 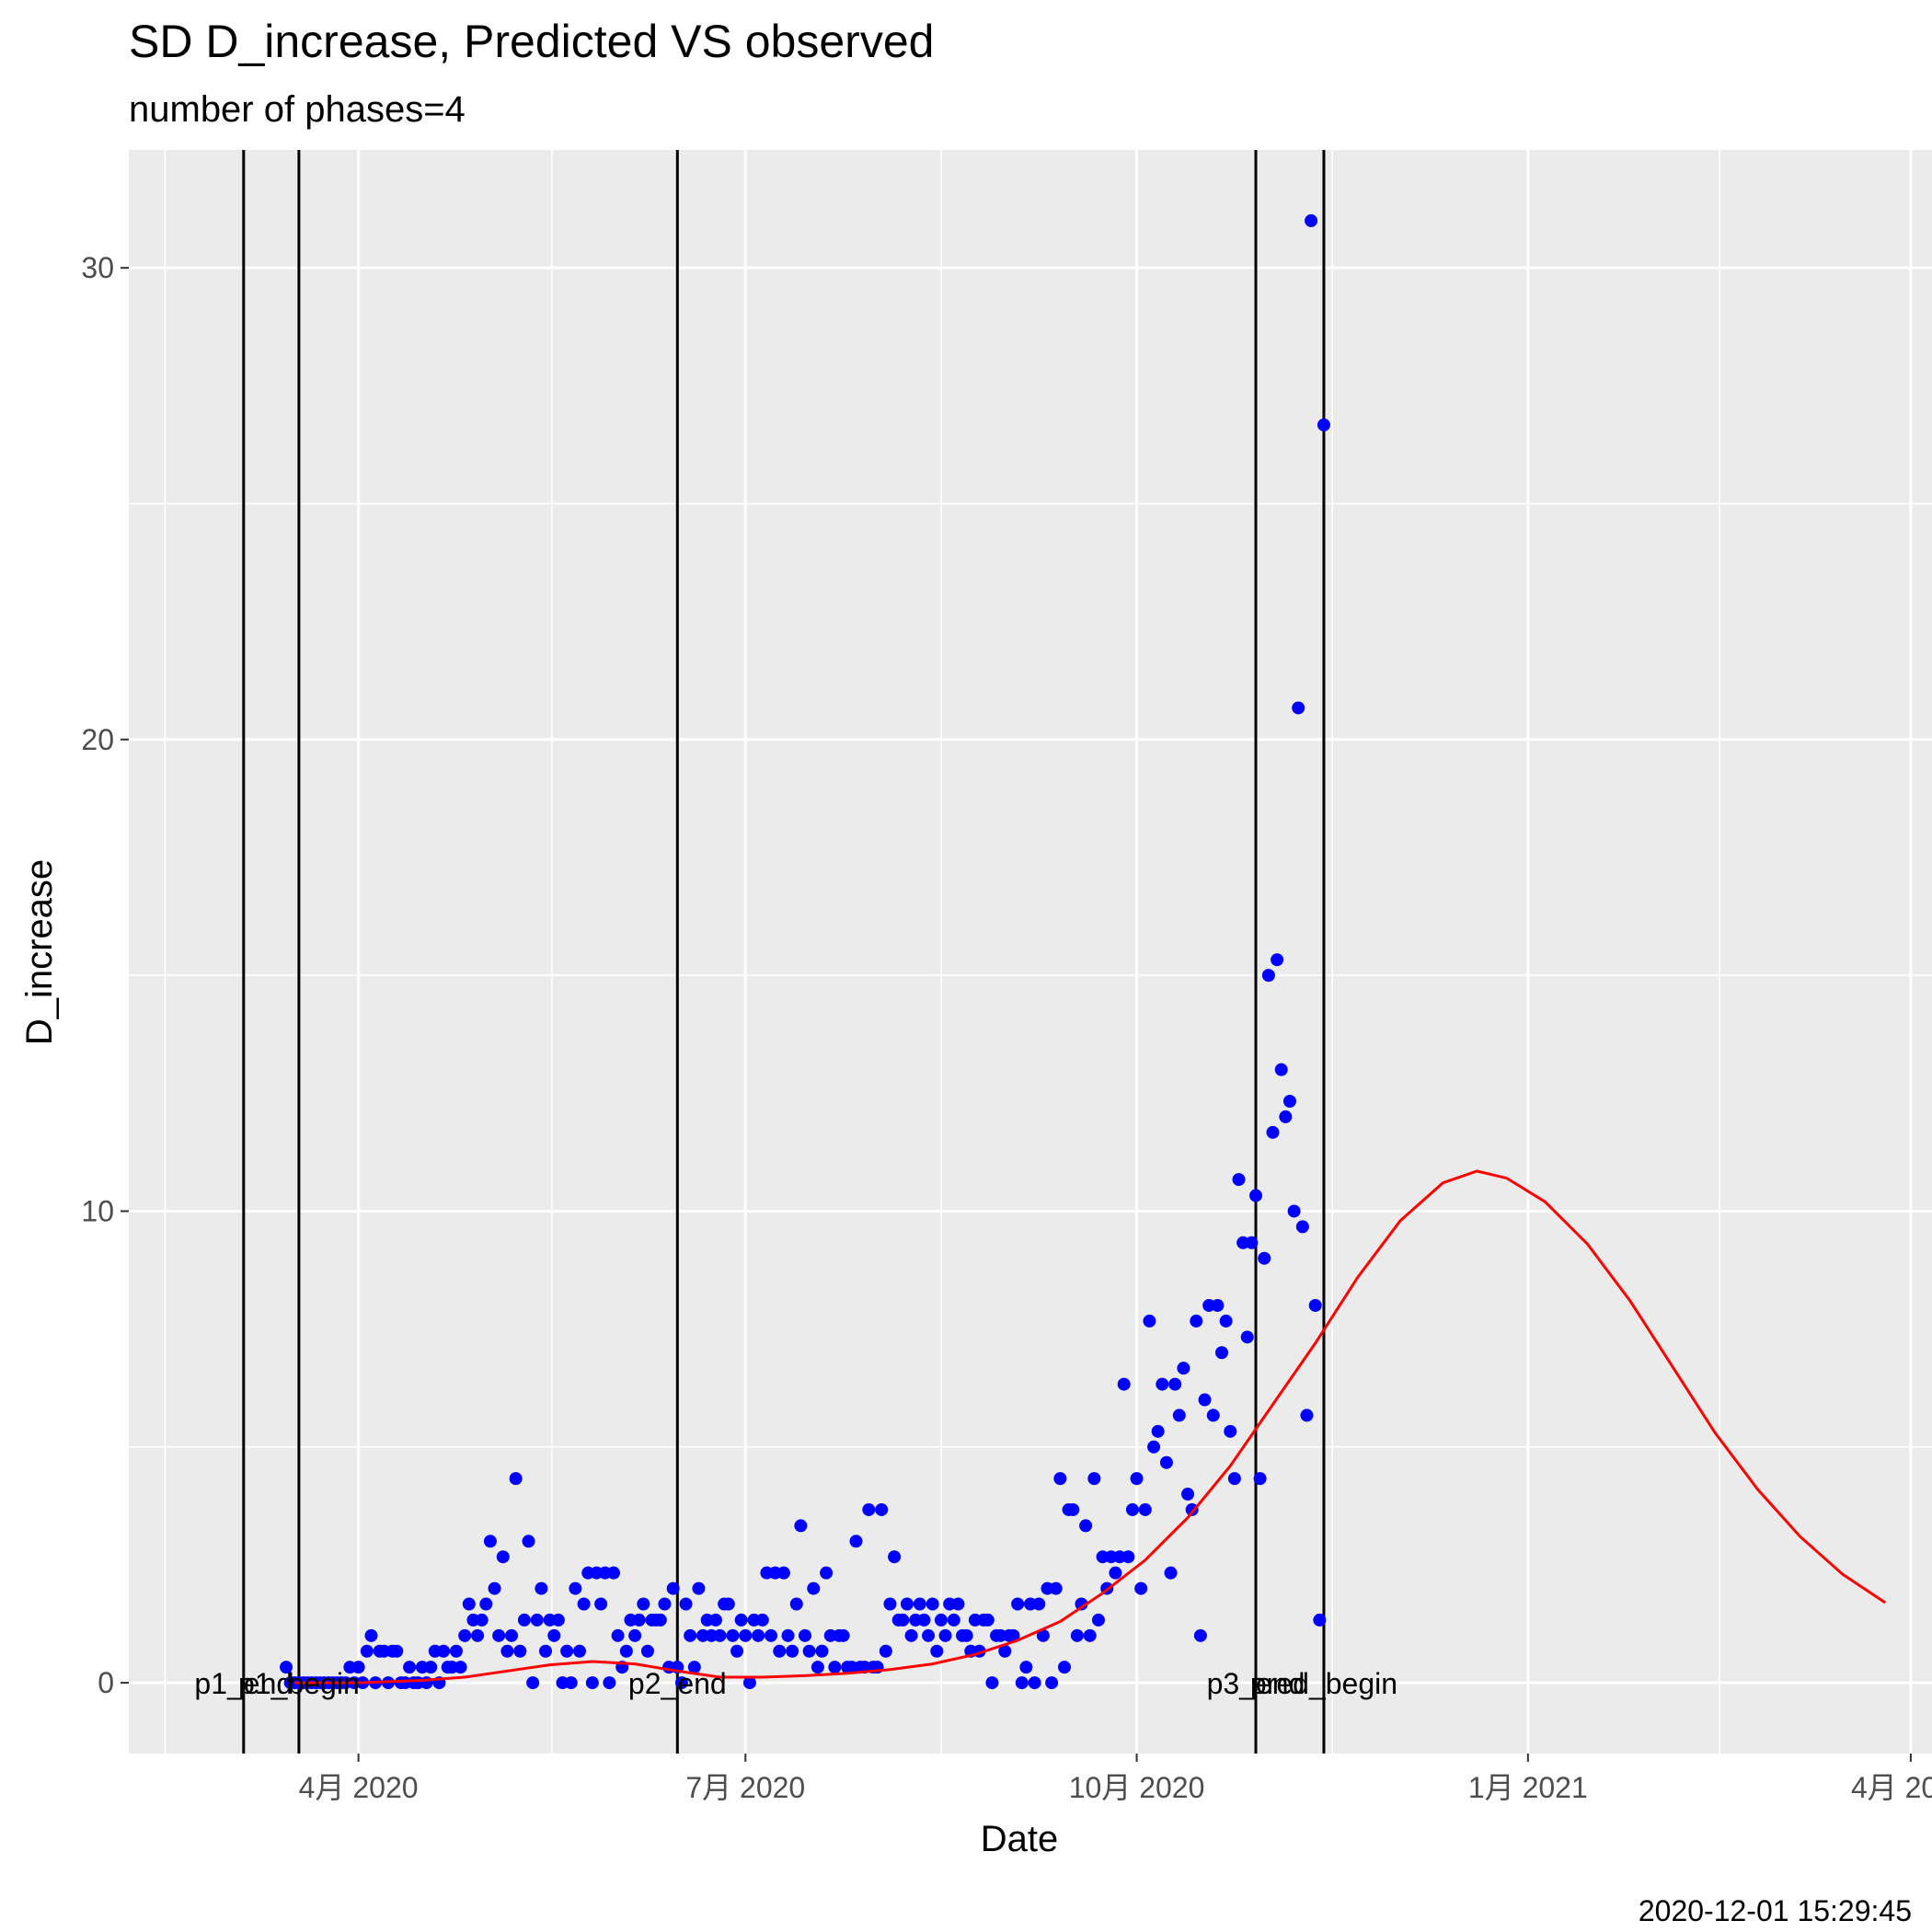 What do you see at coordinates (97, 267) in the screenshot?
I see `y-tick-label: 30` at bounding box center [97, 267].